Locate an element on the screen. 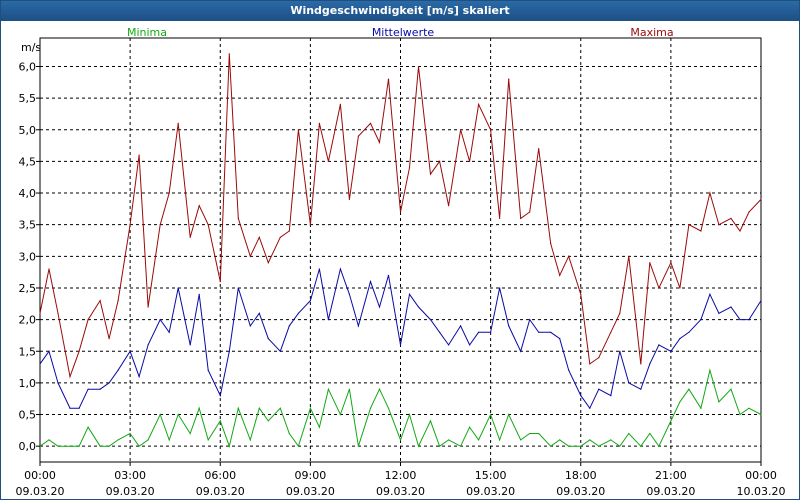  x-tick-time: 18:00 is located at coordinates (581, 475).